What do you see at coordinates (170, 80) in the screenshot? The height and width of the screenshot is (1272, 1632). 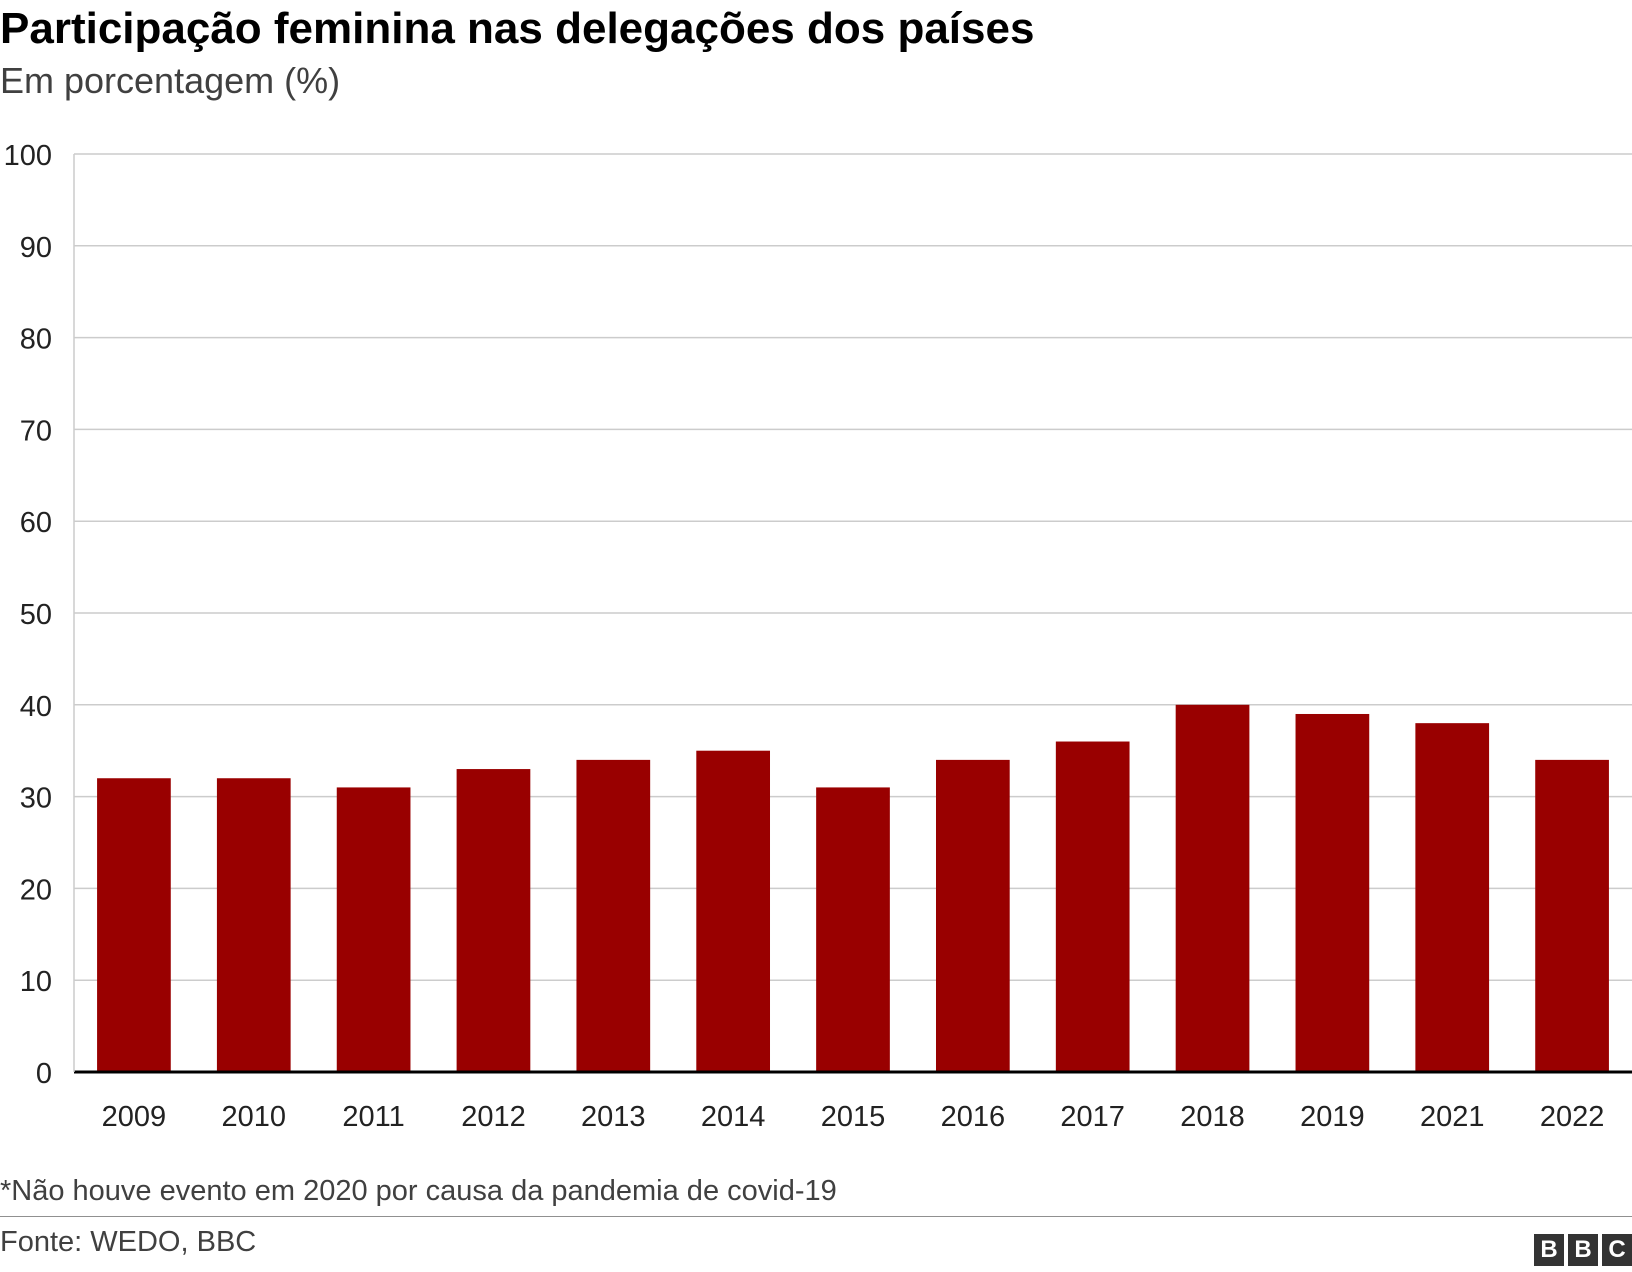 I see `chart-subtitle: Em porcentagem (%)` at bounding box center [170, 80].